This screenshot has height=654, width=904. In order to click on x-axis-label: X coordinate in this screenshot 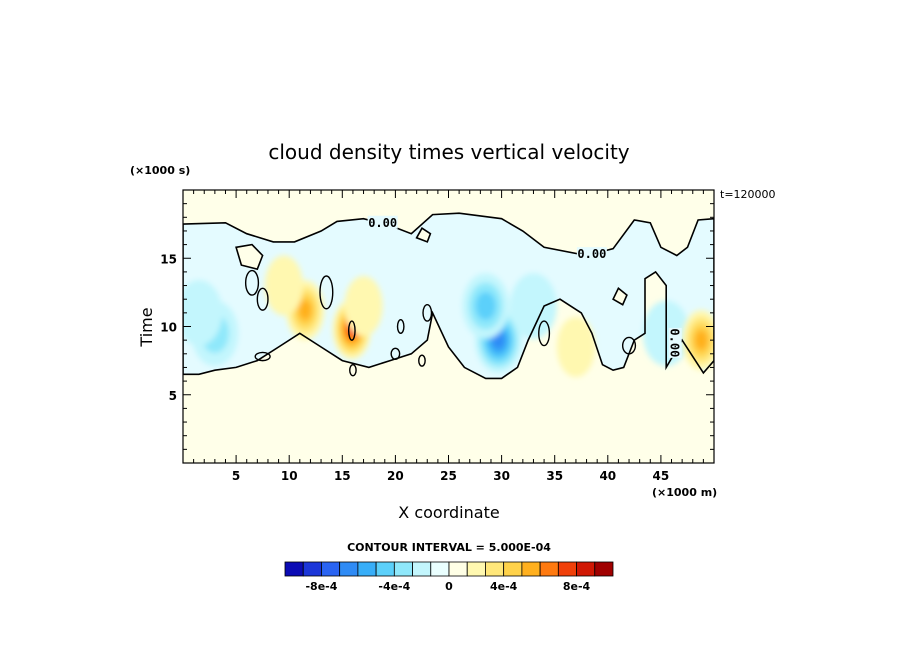, I will do `click(448, 512)`.